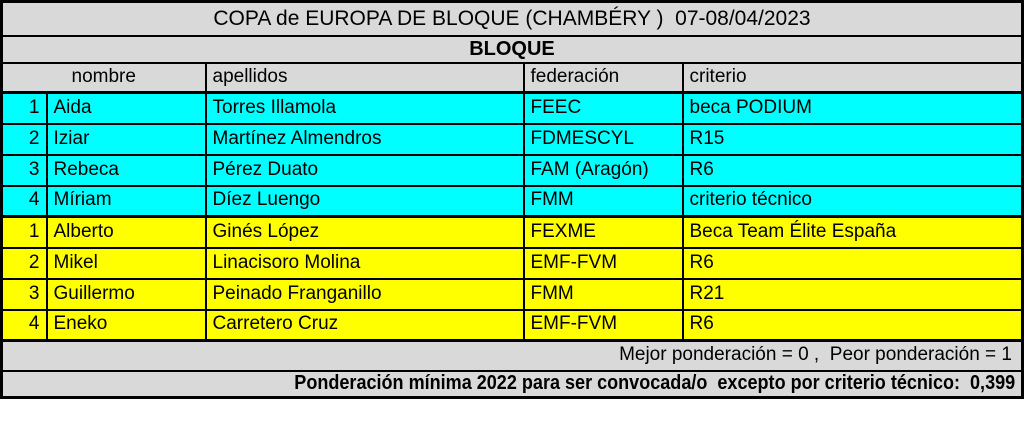 This screenshot has width=1024, height=432. I want to click on cell-federacion: FEEC, so click(603, 108).